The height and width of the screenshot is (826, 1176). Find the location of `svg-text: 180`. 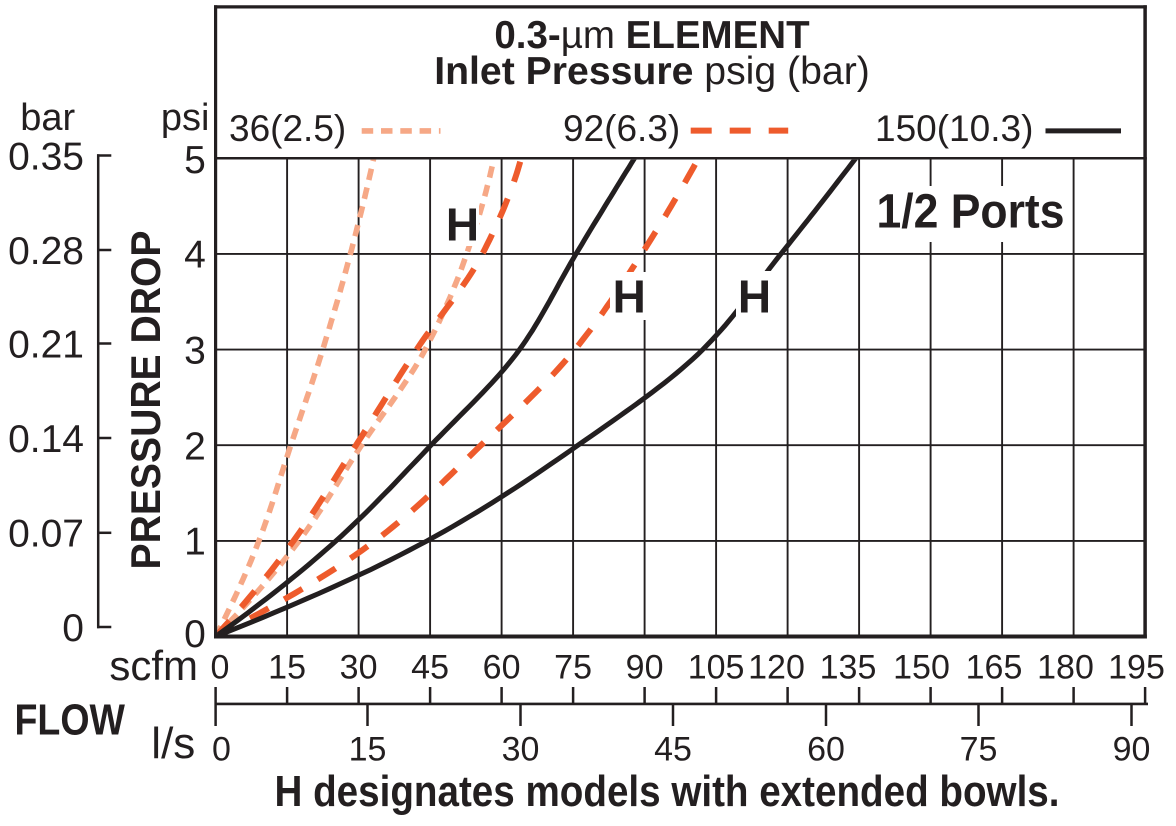

svg-text: 180 is located at coordinates (1065, 667).